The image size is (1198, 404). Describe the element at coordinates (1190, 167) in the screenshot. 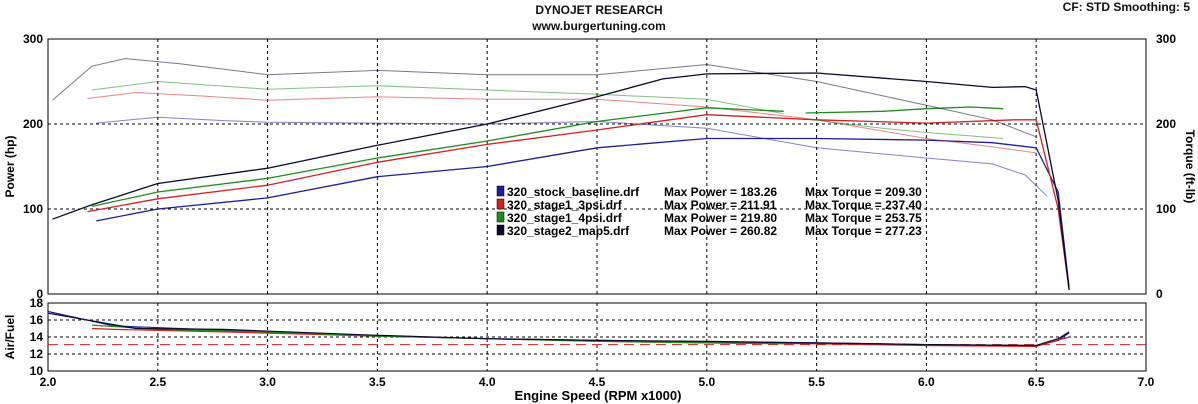

I see `y2-axis-label: Torque (ft-lb)` at that location.